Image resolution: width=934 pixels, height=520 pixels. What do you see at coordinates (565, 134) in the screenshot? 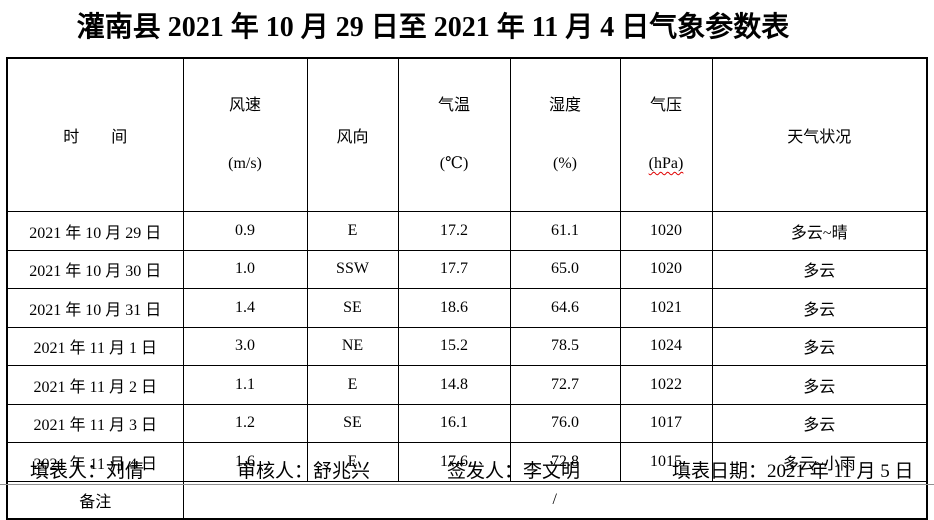
I see `header-humidity: 湿度 (%)` at bounding box center [565, 134].